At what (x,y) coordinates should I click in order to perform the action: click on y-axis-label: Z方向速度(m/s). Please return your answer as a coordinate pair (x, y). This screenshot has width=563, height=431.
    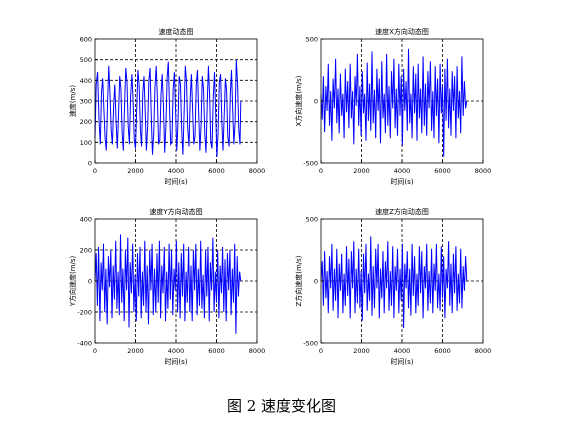
    Looking at the image, I should click on (298, 280).